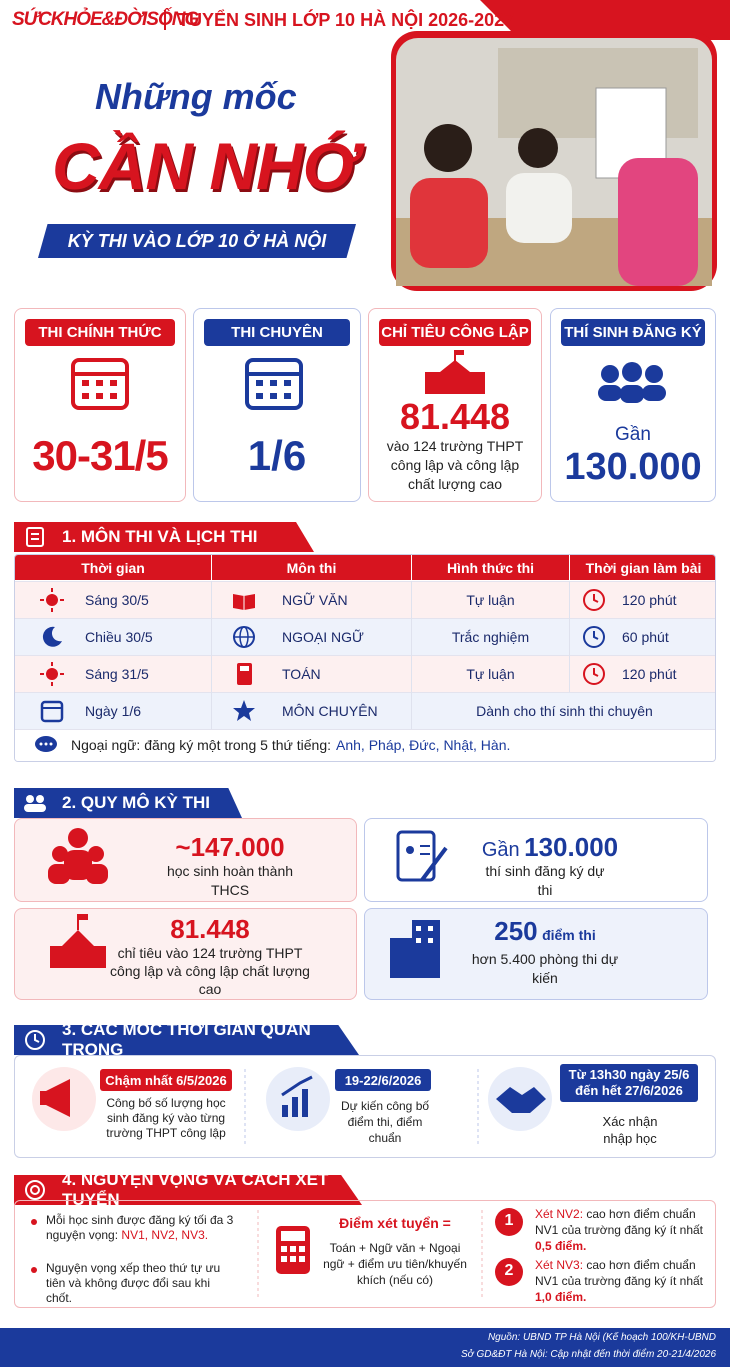  What do you see at coordinates (633, 332) in the screenshot?
I see `card-label: THÍ SINH ĐĂNG KÝ` at bounding box center [633, 332].